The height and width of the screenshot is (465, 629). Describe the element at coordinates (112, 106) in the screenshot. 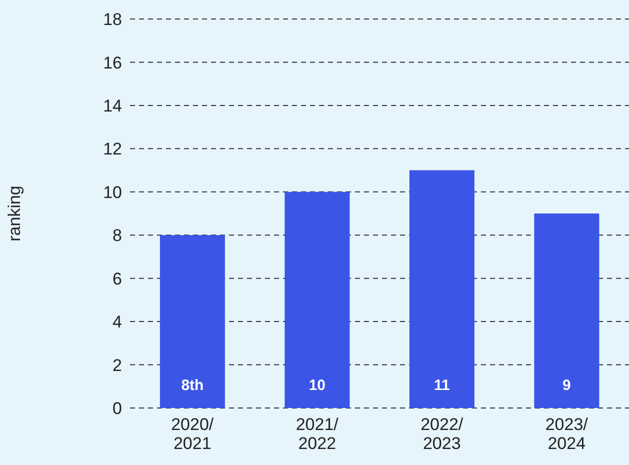

I see `y-tick-label: 14` at that location.